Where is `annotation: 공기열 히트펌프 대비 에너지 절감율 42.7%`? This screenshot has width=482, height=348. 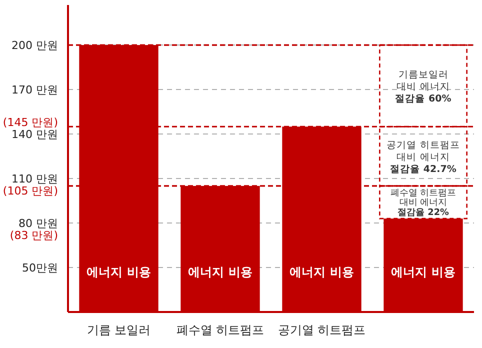 annotation: 공기열 히트펌프 대비 에너지 절감율 42.7% is located at coordinates (423, 157).